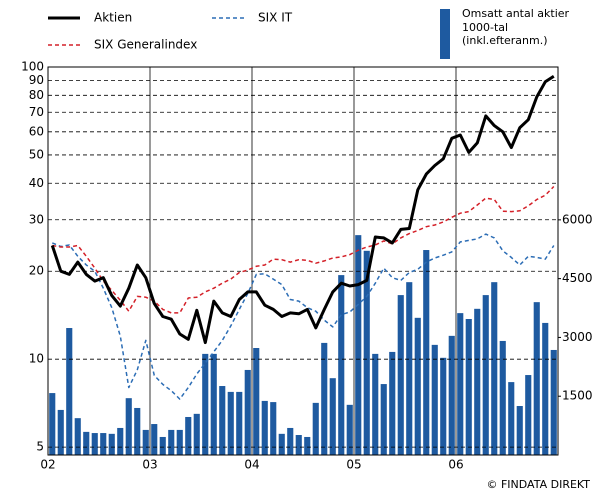  I want to click on x-tick-label: 06, so click(455, 465).